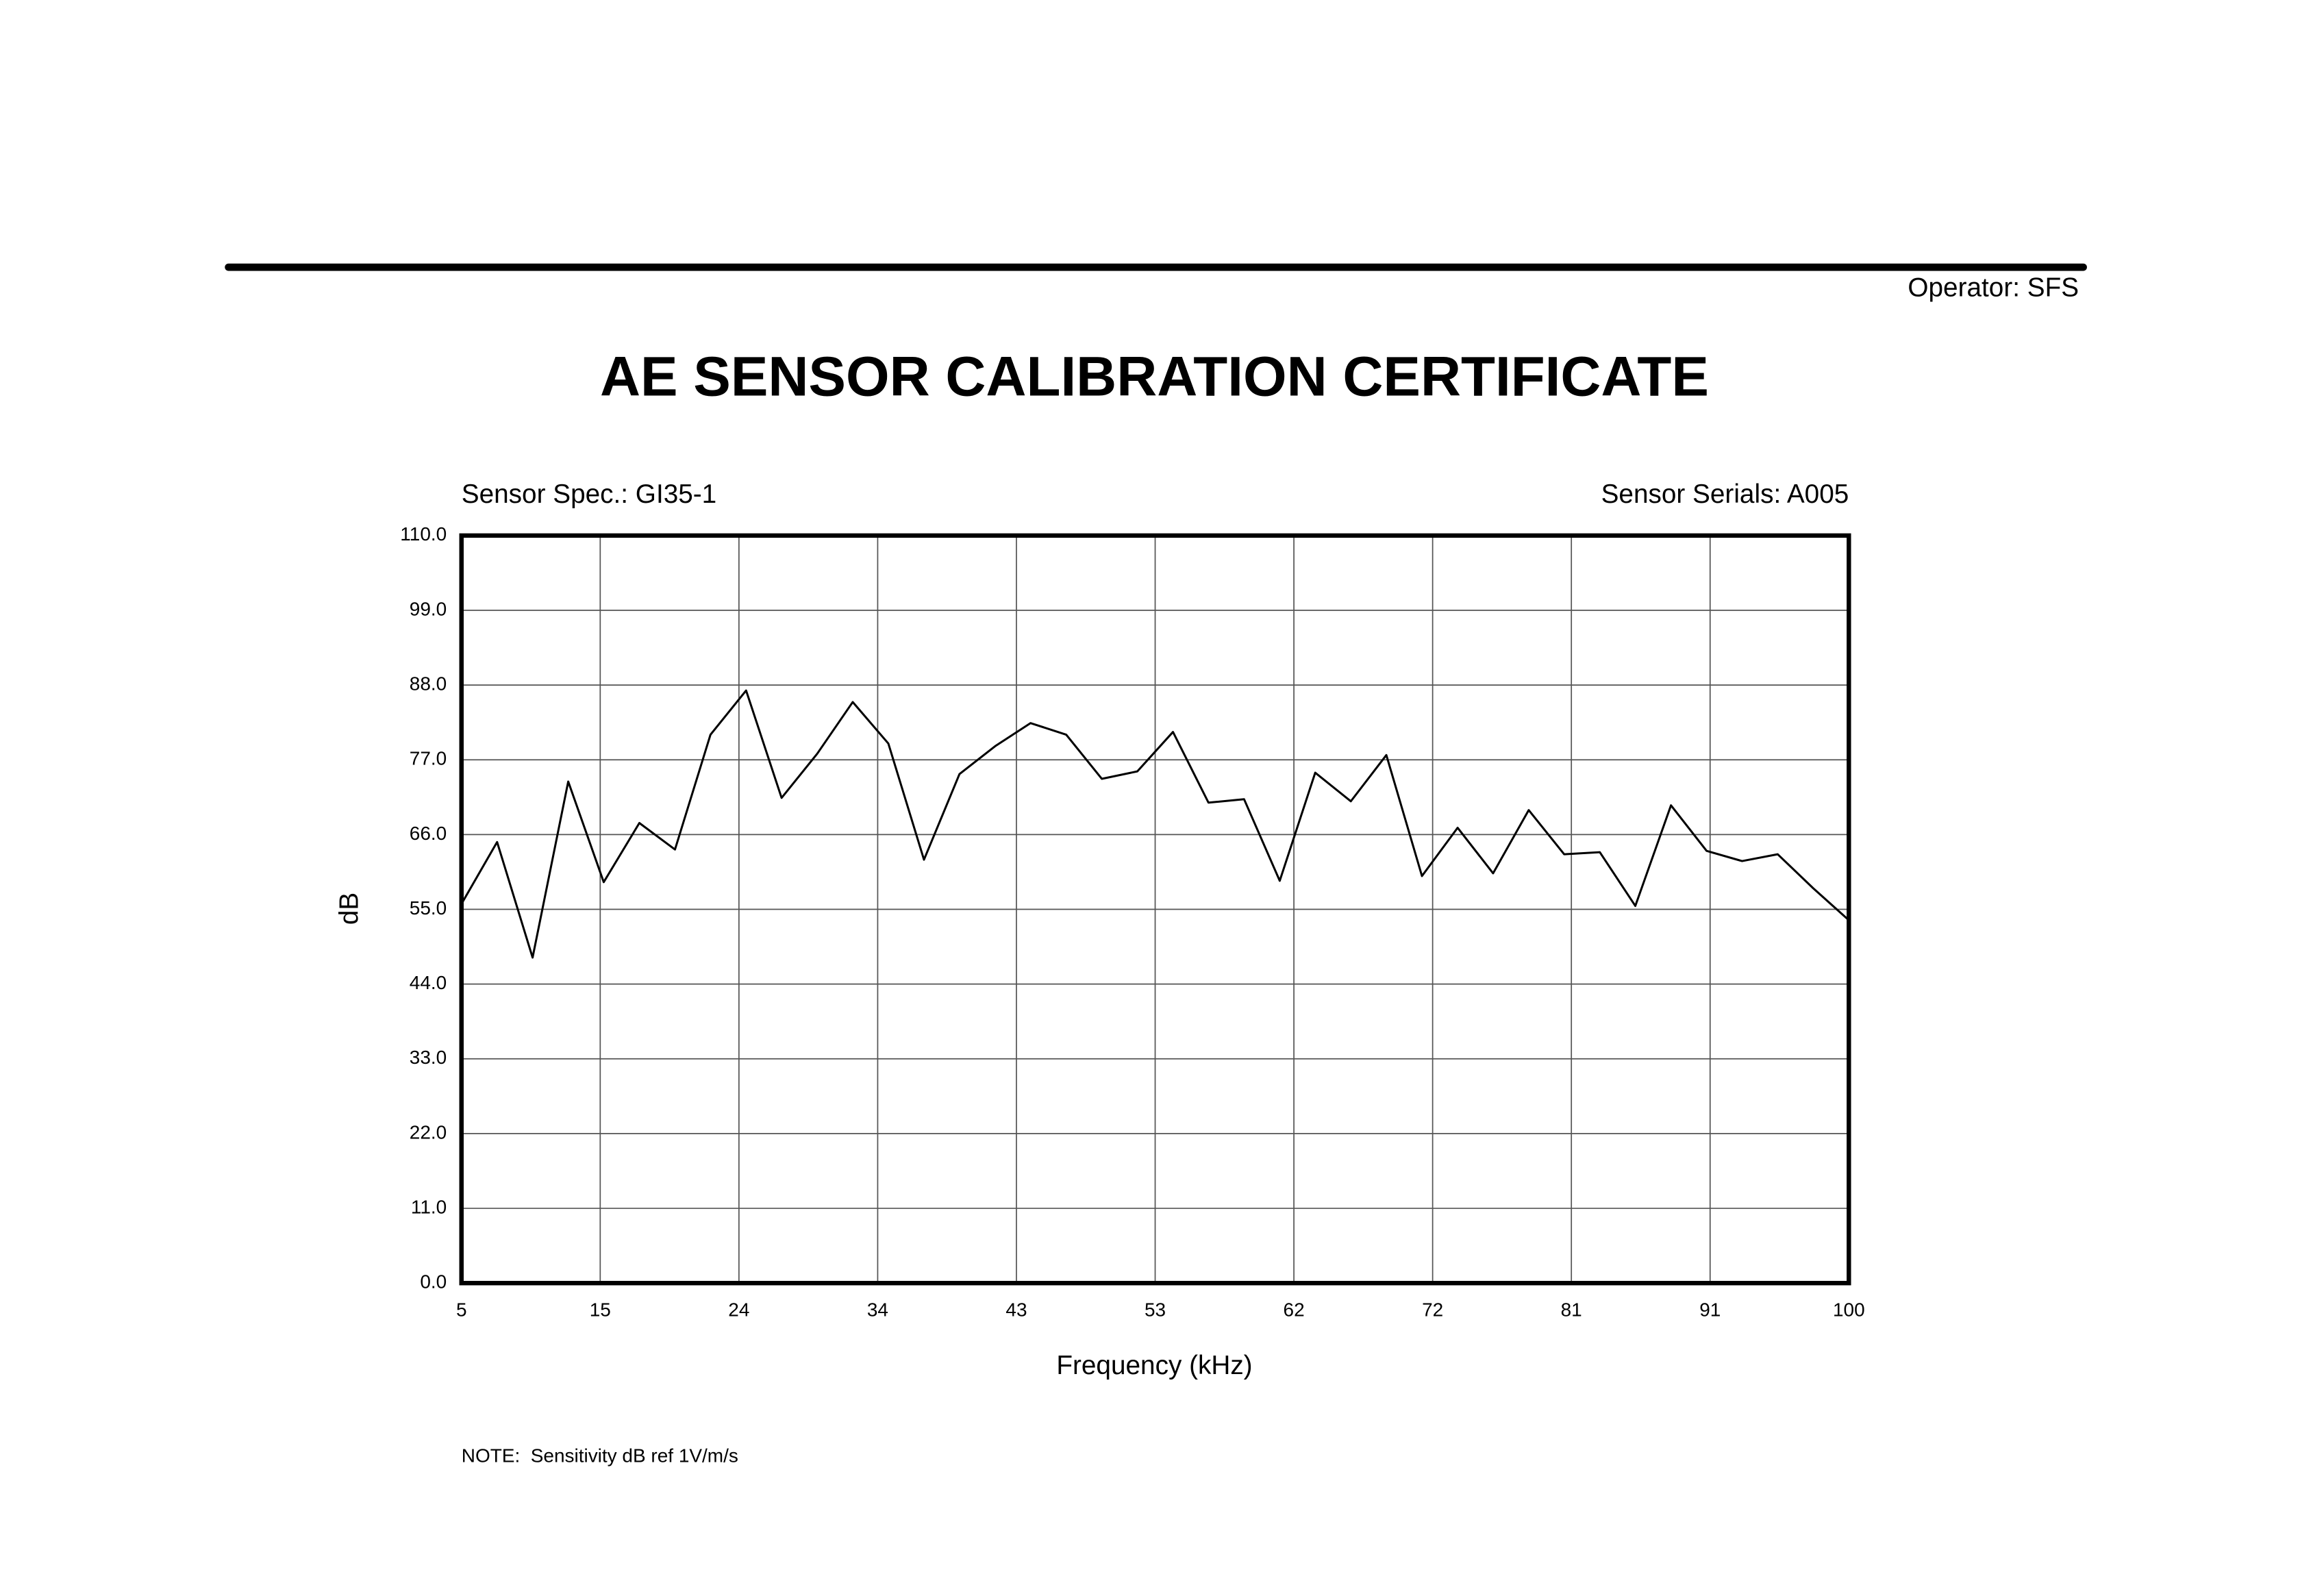 This screenshot has height=1596, width=2300. What do you see at coordinates (428, 608) in the screenshot?
I see `y-tick-label: 99.0` at bounding box center [428, 608].